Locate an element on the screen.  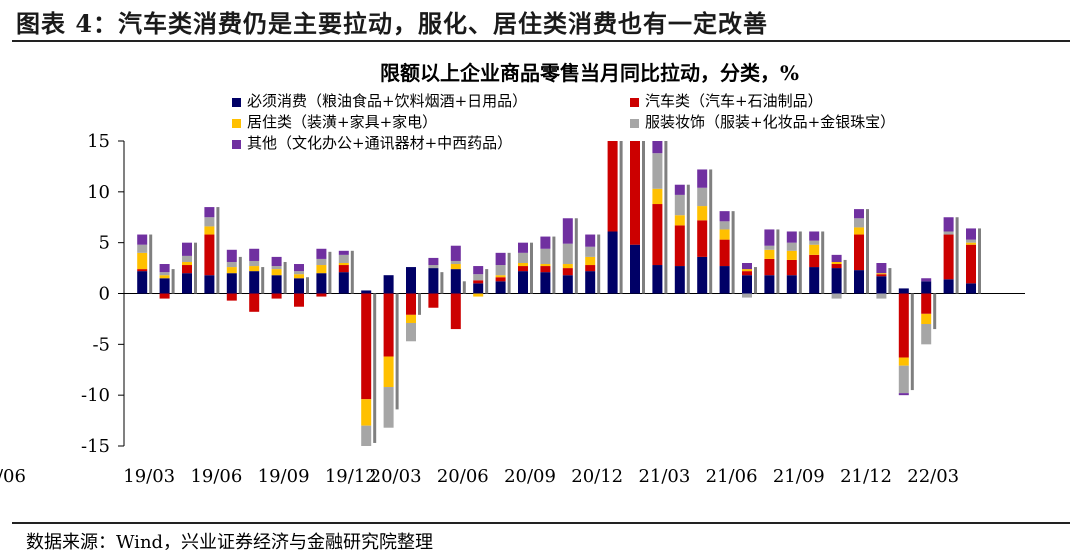
y-tick-label: -5 is located at coordinates (101, 344).